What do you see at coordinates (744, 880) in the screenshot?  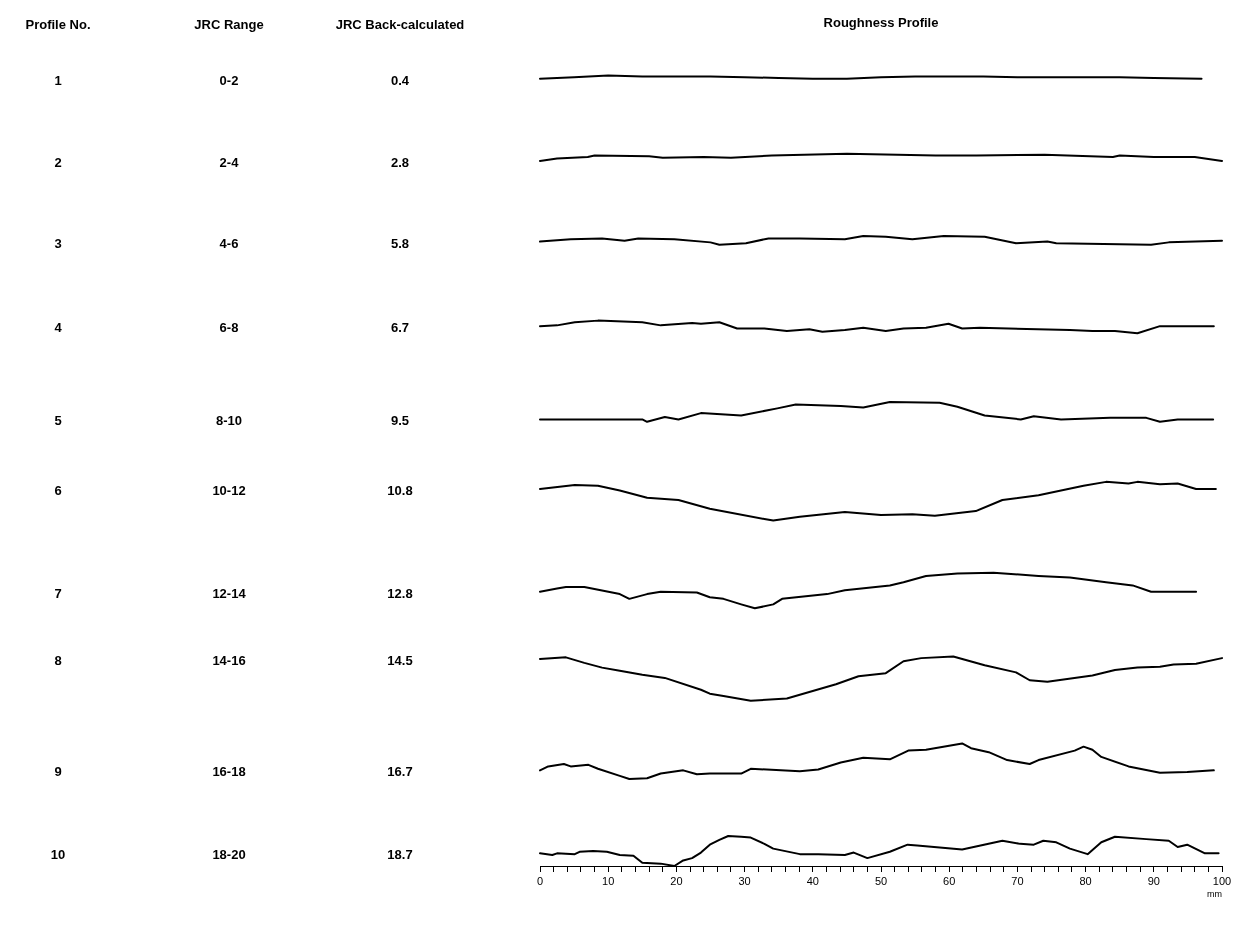 I see `x-tick-label: 30` at bounding box center [744, 880].